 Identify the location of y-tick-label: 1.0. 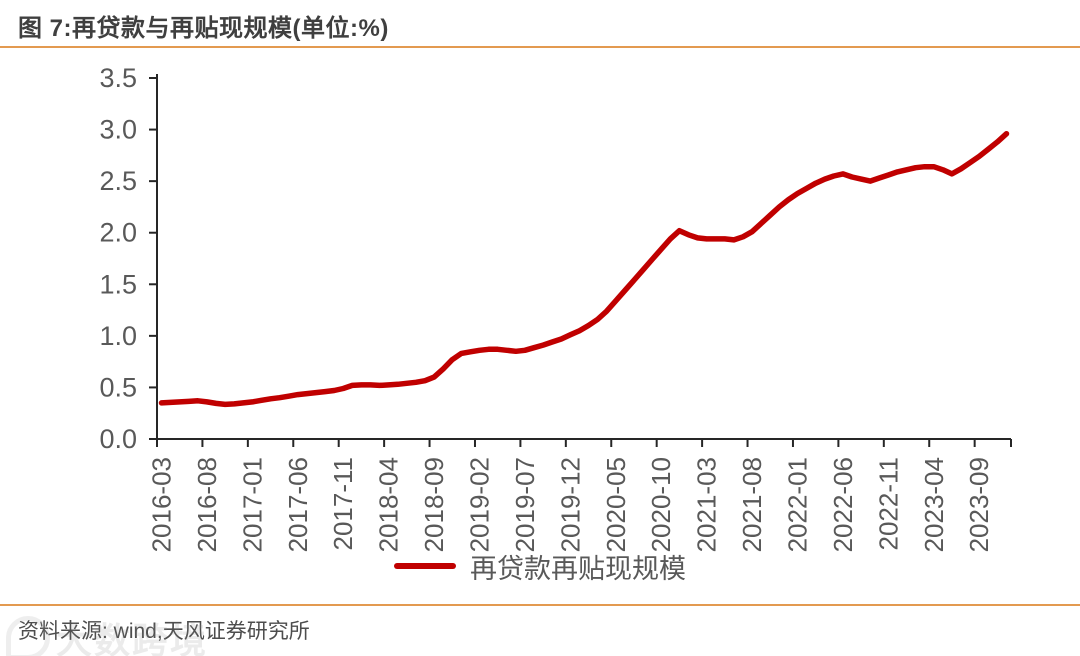
(118, 336).